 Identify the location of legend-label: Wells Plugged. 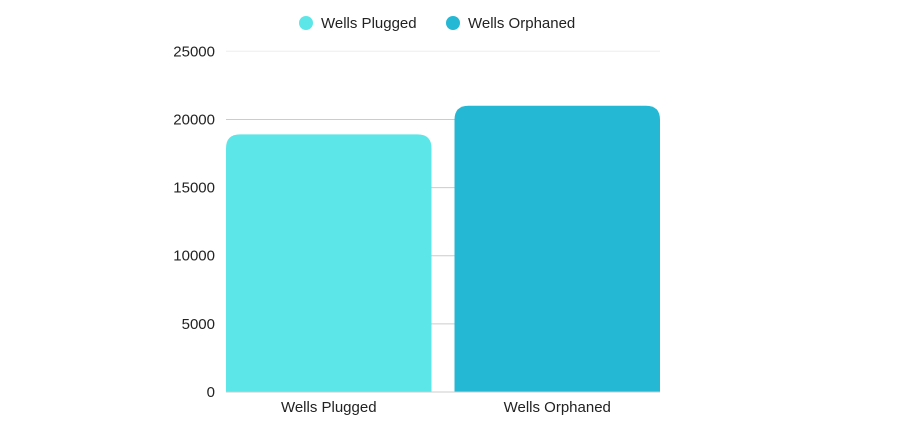
(369, 23).